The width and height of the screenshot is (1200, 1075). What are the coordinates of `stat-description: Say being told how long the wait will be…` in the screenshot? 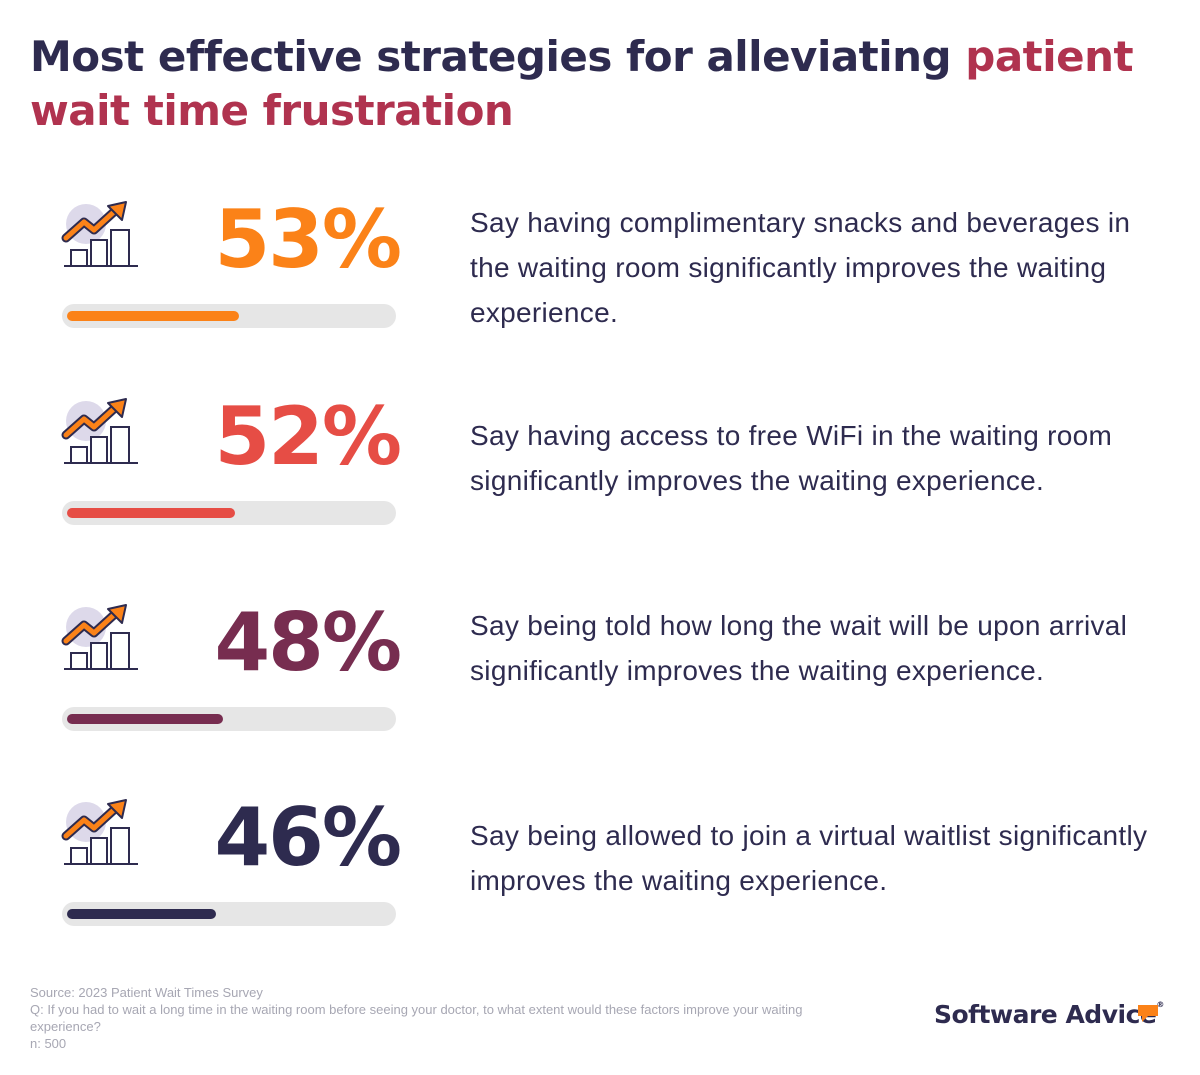 It's located at (799, 648).